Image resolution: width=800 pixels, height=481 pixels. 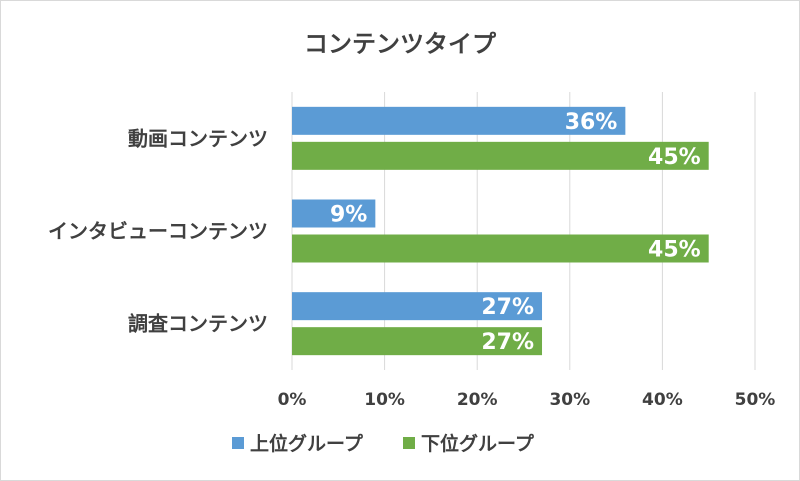 What do you see at coordinates (527, 400) in the screenshot?
I see `x-tick-labels: 0% 10% 20% 30% 40% 50%` at bounding box center [527, 400].